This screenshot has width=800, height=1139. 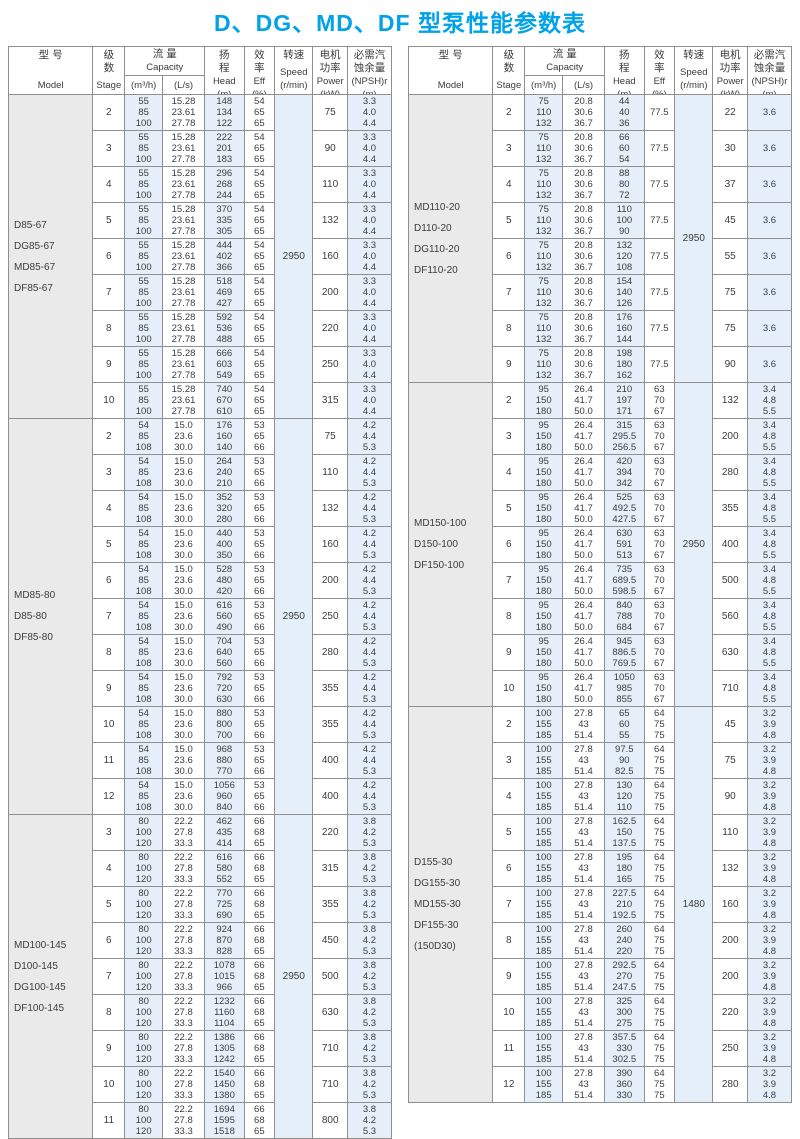 I want to click on head-cell: 195 180 165, so click(x=624, y=868).